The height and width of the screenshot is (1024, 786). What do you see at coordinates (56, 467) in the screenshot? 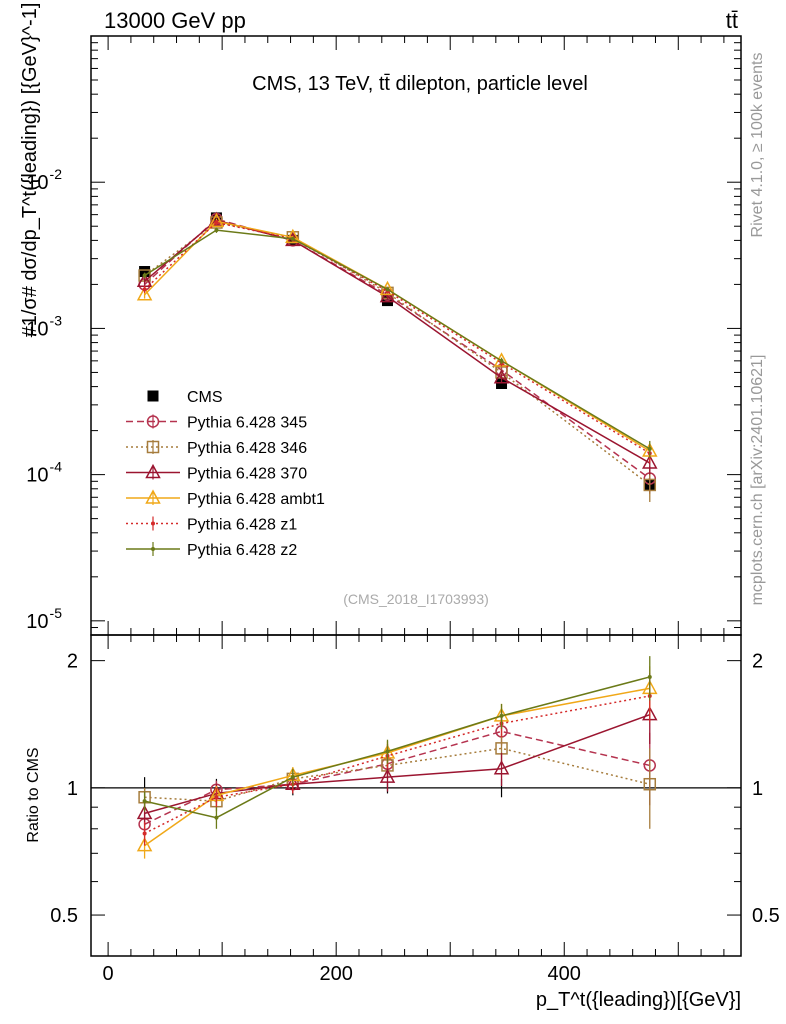
I see `main-ytick-exp: -4` at bounding box center [56, 467].